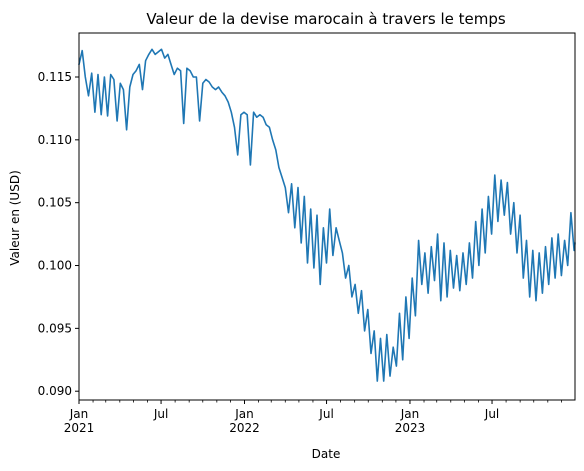  What do you see at coordinates (410, 428) in the screenshot?
I see `x-tick-year-label: 2023` at bounding box center [410, 428].